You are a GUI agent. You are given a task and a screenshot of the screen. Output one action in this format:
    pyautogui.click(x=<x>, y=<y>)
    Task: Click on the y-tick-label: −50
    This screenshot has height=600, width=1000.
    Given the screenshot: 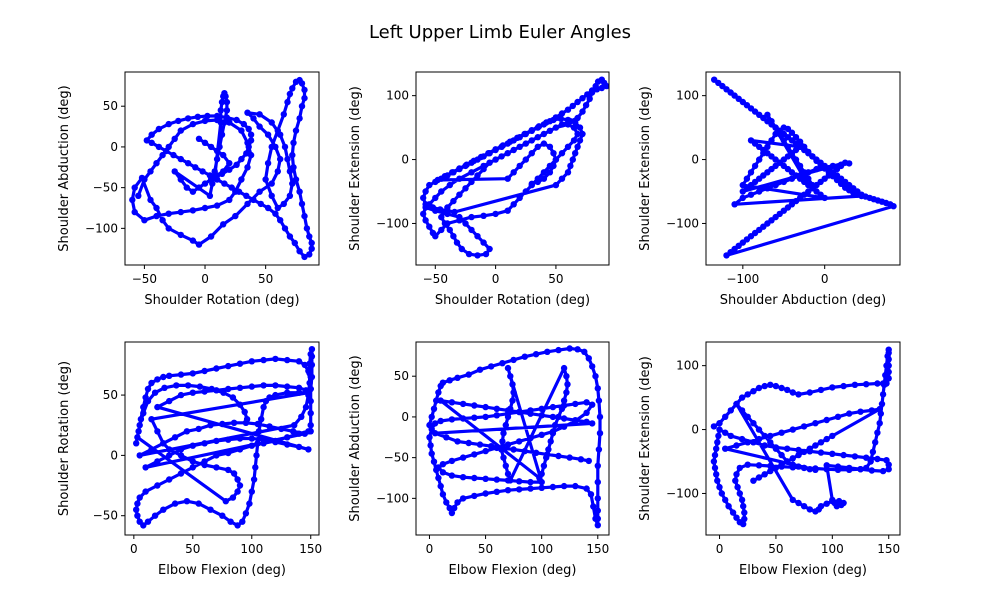 What is the action you would take?
    pyautogui.click(x=105, y=516)
    